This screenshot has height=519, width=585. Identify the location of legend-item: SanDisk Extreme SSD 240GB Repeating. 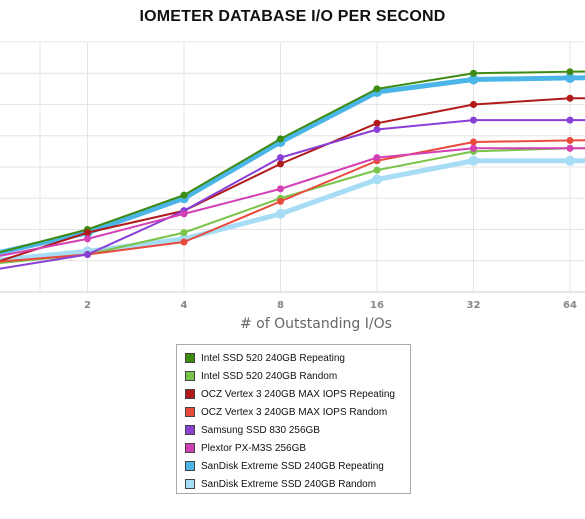
(297, 466).